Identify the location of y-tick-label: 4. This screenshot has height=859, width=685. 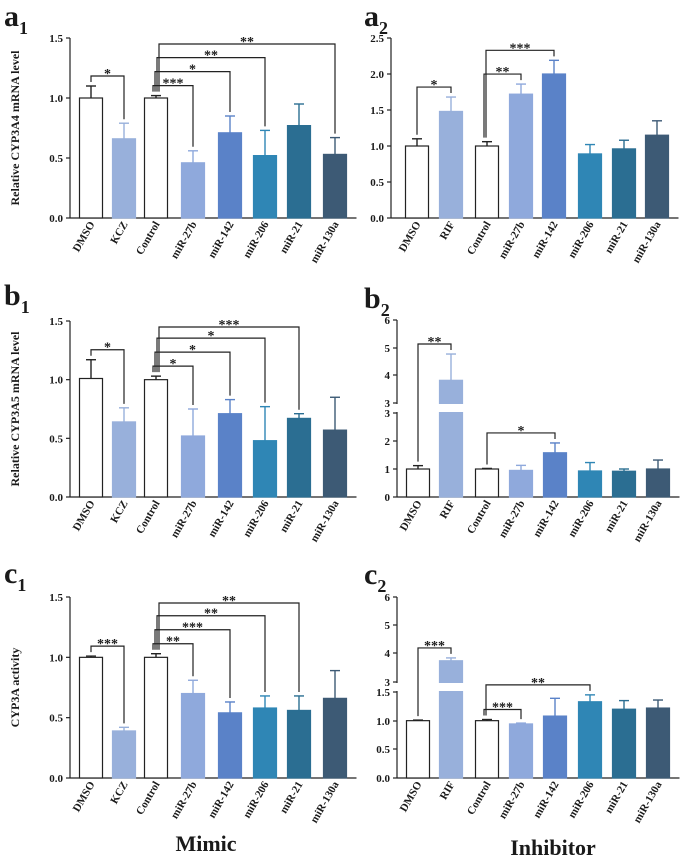
(388, 654).